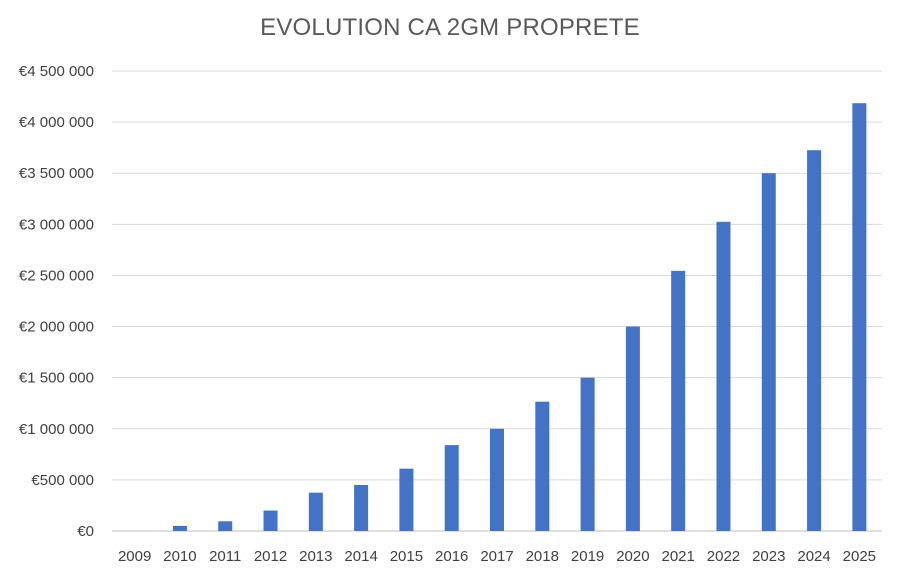  What do you see at coordinates (179, 556) in the screenshot?
I see `x-tick-label: 2010` at bounding box center [179, 556].